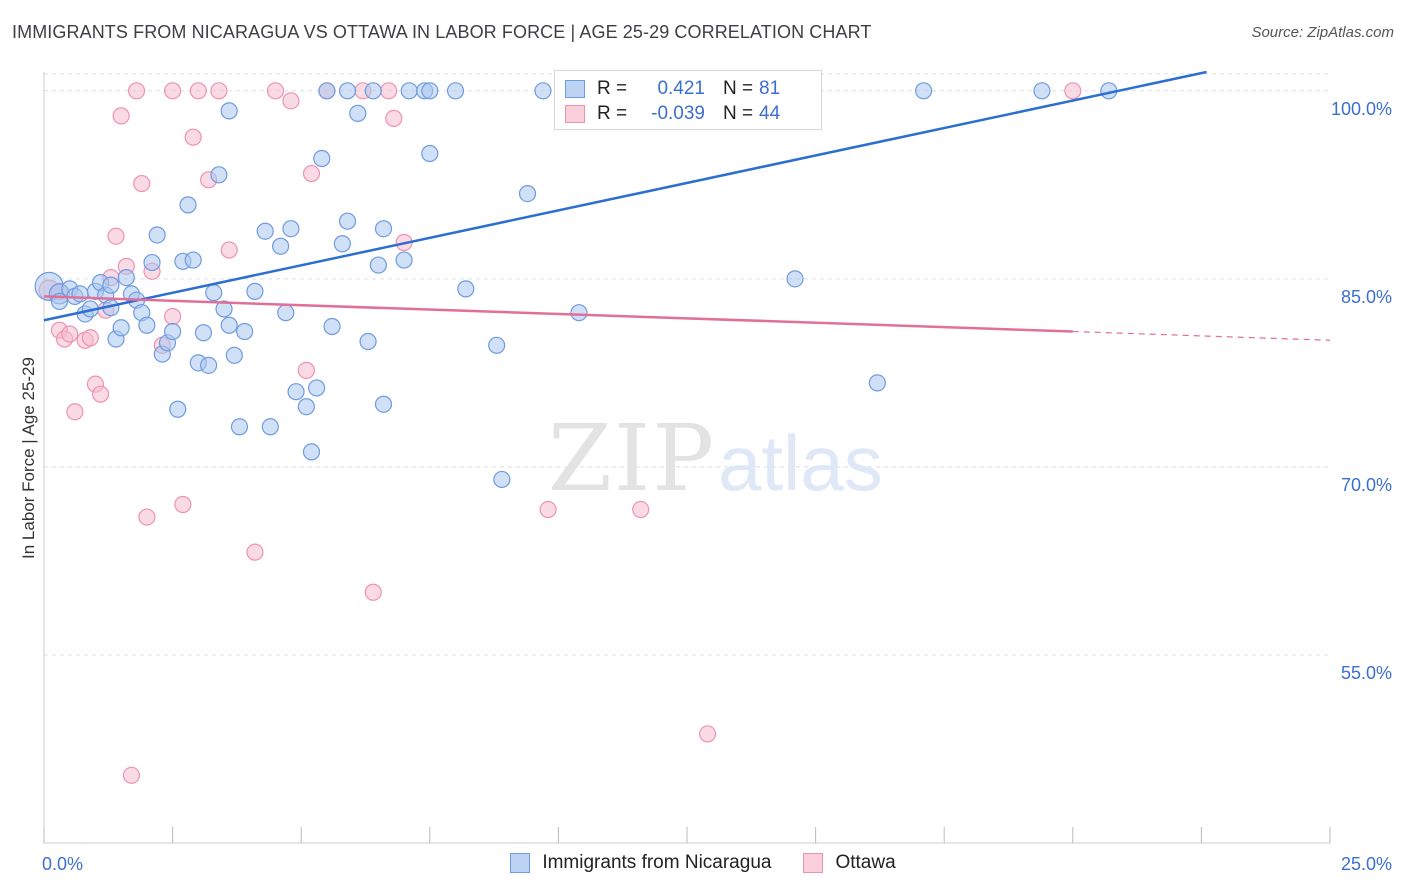 Image resolution: width=1406 pixels, height=892 pixels. What do you see at coordinates (575, 114) in the screenshot?
I see `legend-swatch-ottawa` at bounding box center [575, 114].